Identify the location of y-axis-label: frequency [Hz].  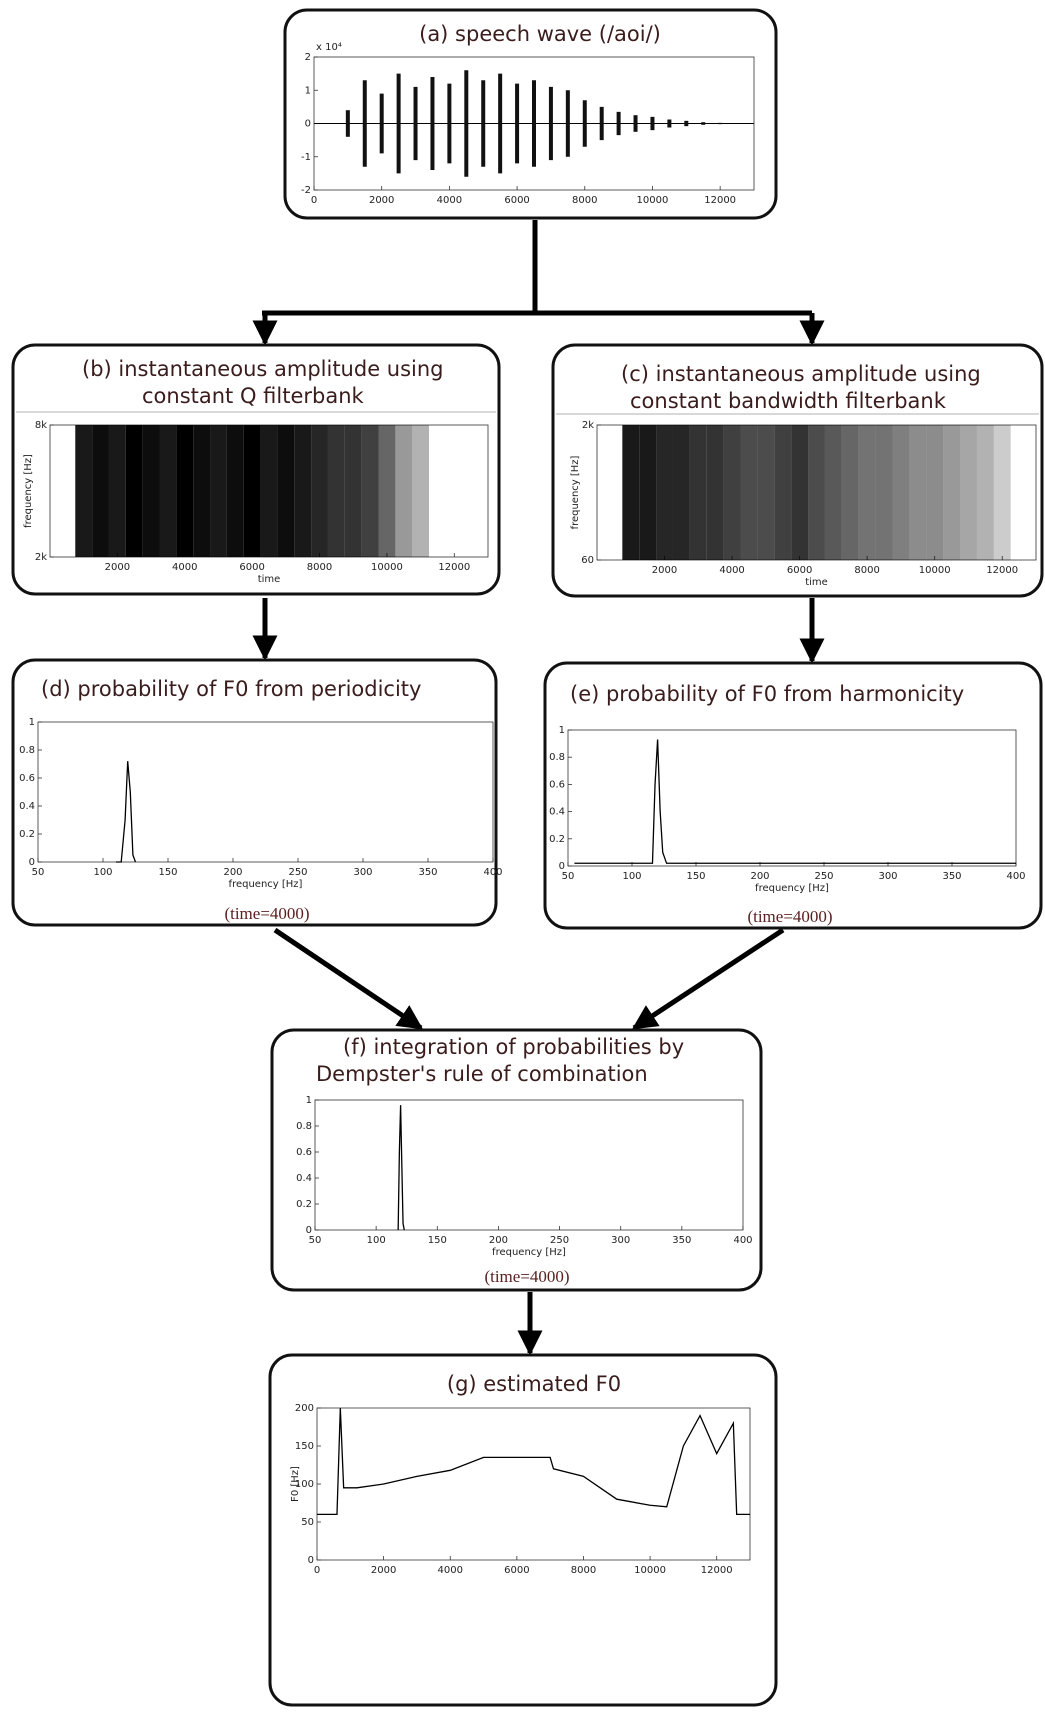
(575, 492).